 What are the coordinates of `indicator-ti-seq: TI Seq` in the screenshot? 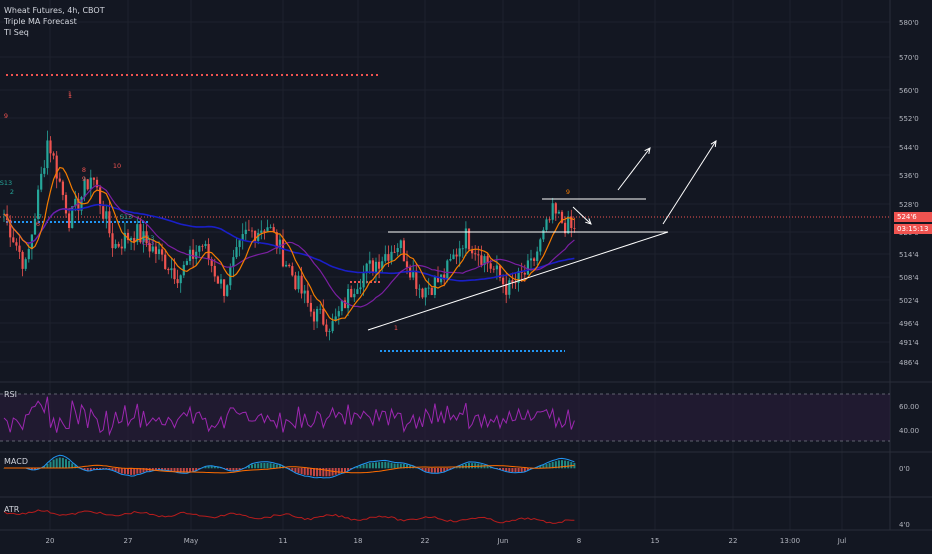 It's located at (54, 32).